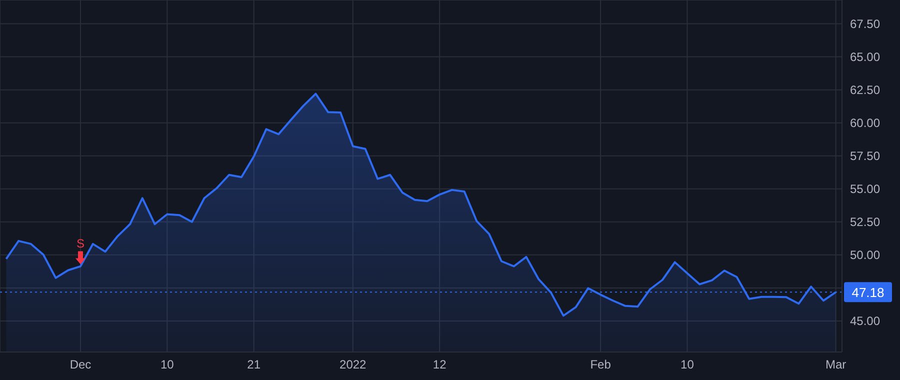 Image resolution: width=900 pixels, height=380 pixels. Describe the element at coordinates (865, 90) in the screenshot. I see `y-tick-label: 62.50` at that location.